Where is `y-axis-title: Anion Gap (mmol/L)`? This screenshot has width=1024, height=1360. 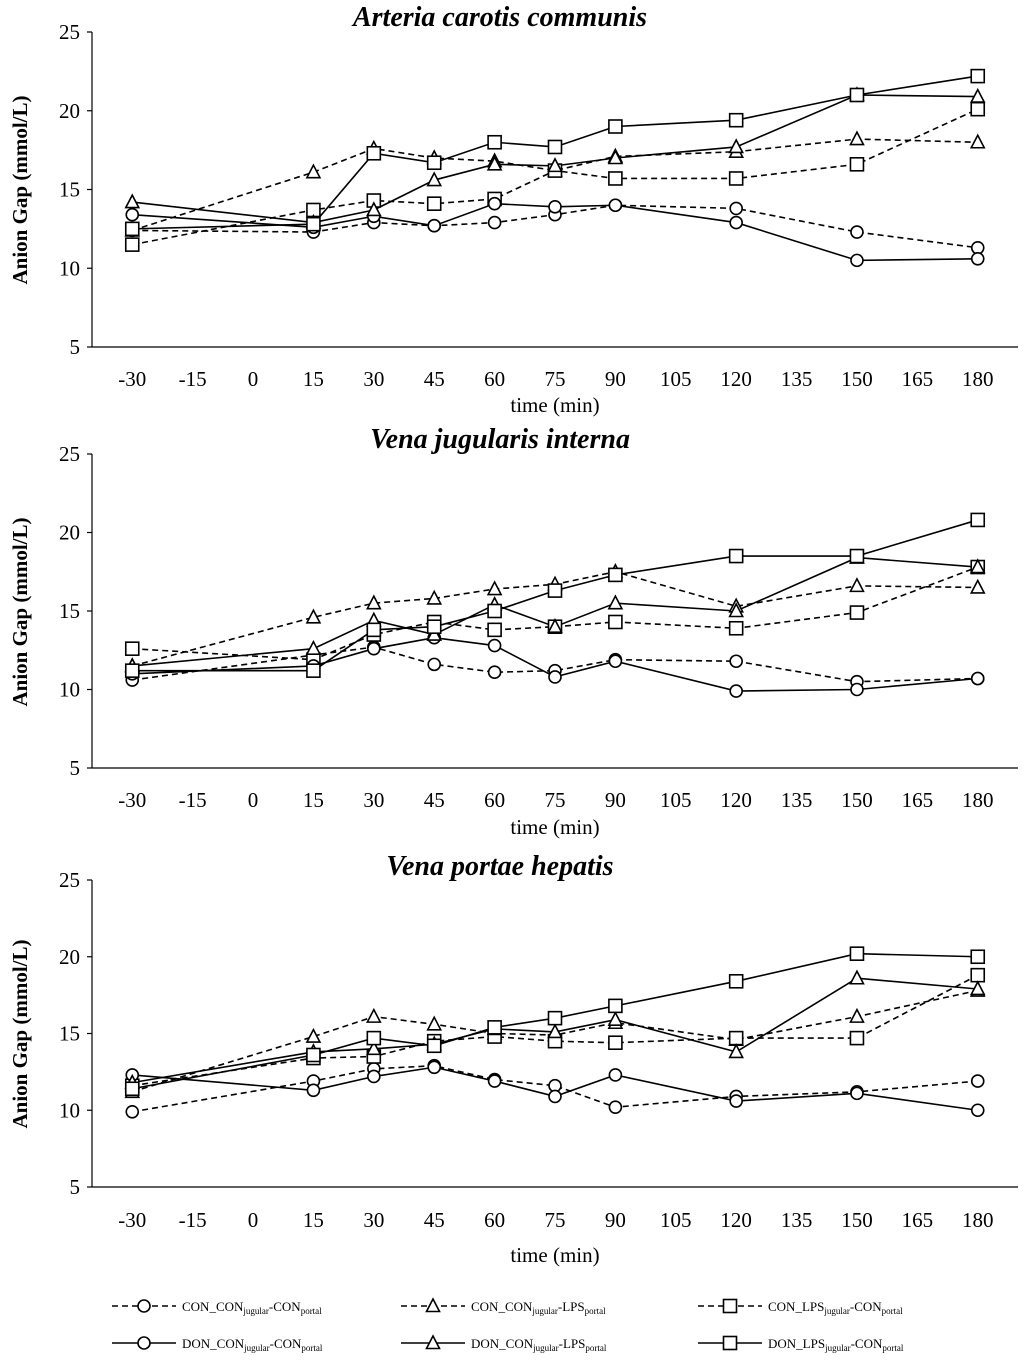 y-axis-title: Anion Gap (mmol/L) is located at coordinates (20, 611).